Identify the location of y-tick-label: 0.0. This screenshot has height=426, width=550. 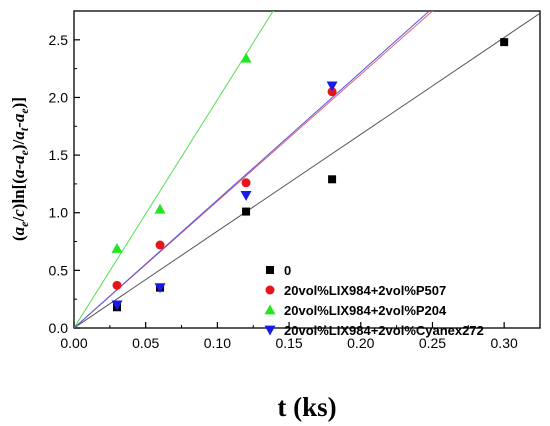
(59, 328).